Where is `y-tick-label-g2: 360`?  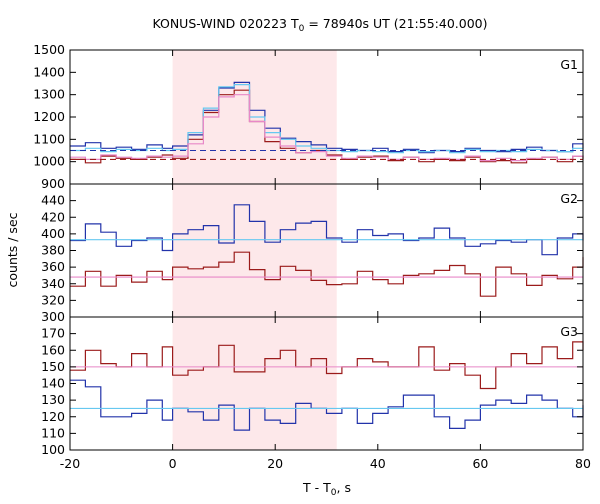 y-tick-label-g2: 360 is located at coordinates (53, 266).